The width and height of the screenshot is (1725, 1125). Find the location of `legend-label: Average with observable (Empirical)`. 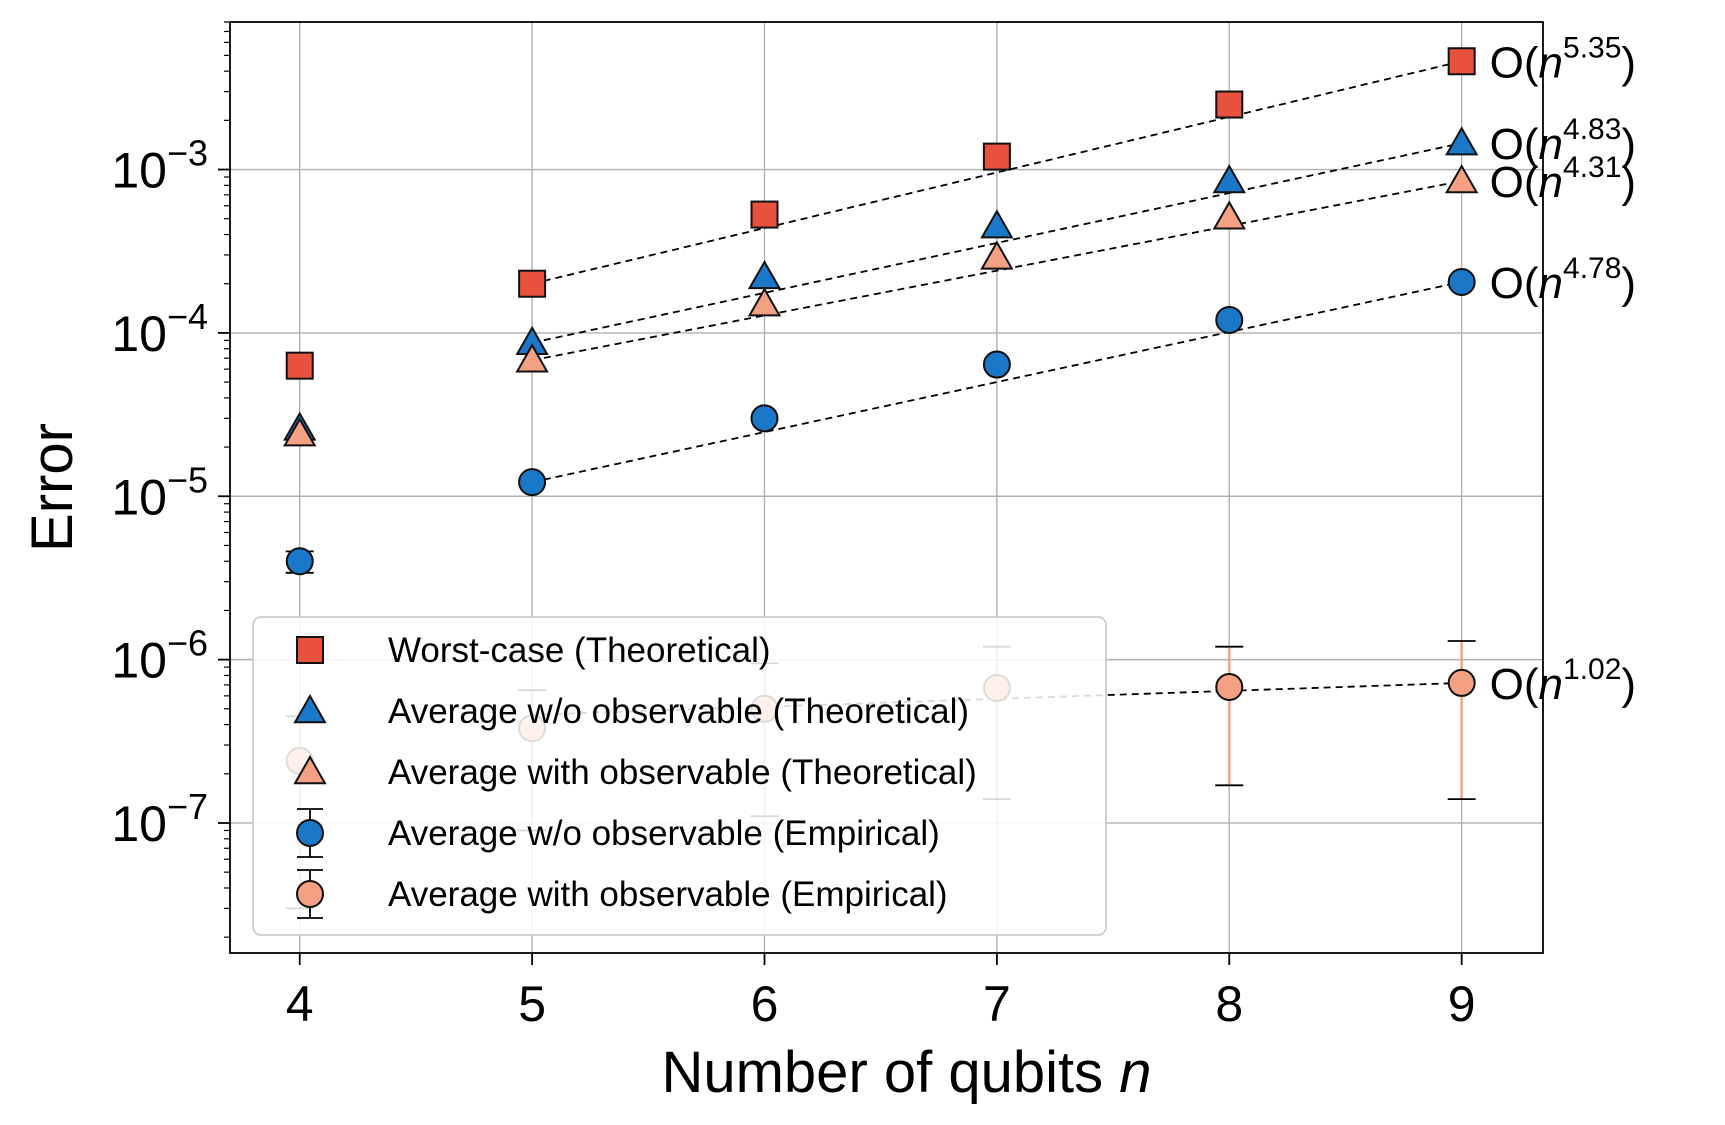

legend-label: Average with observable (Empirical) is located at coordinates (668, 894).